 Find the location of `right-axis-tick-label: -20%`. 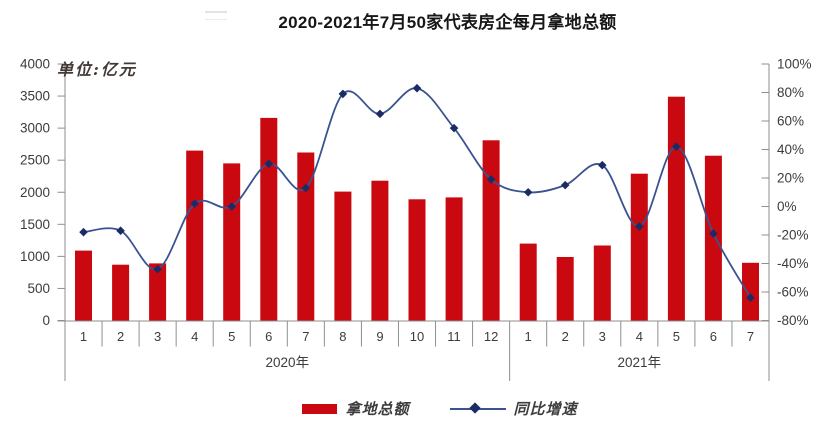

right-axis-tick-label: -20% is located at coordinates (793, 235).